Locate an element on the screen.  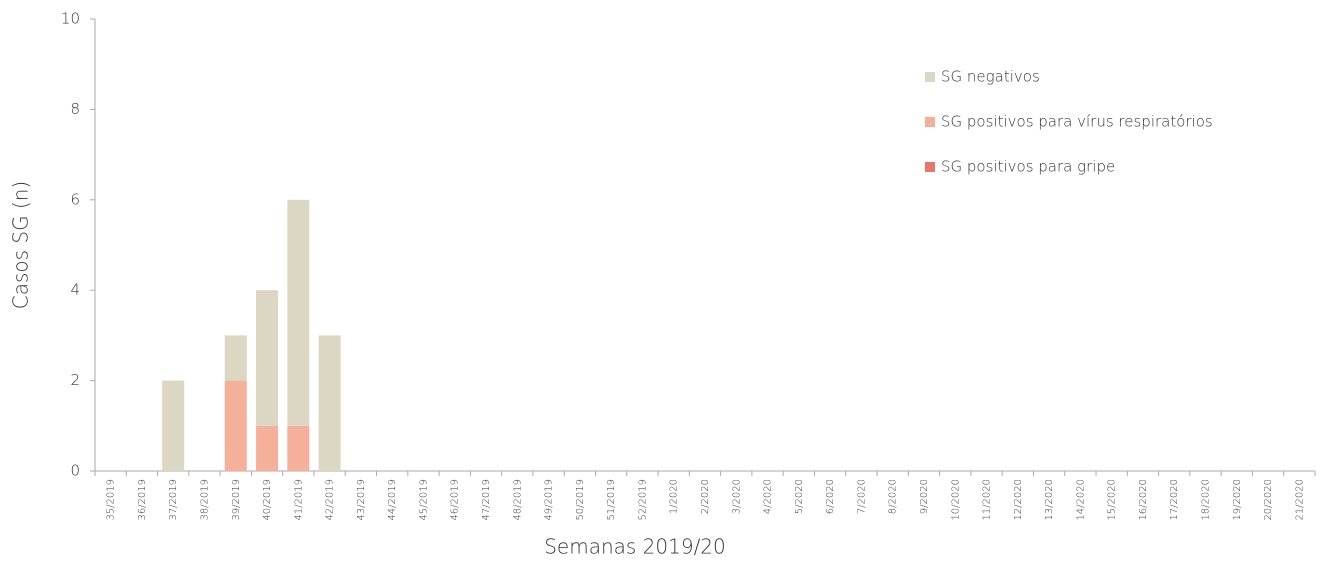
x-tick-label: 36/2019 is located at coordinates (142, 500).